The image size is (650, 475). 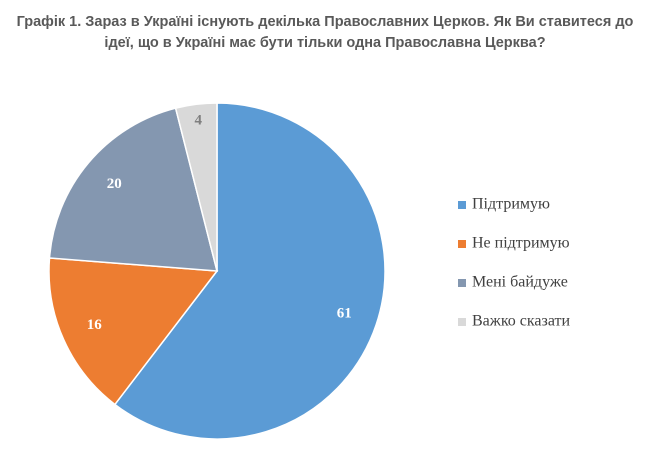 What do you see at coordinates (114, 184) in the screenshot?
I see `data-label: 20` at bounding box center [114, 184].